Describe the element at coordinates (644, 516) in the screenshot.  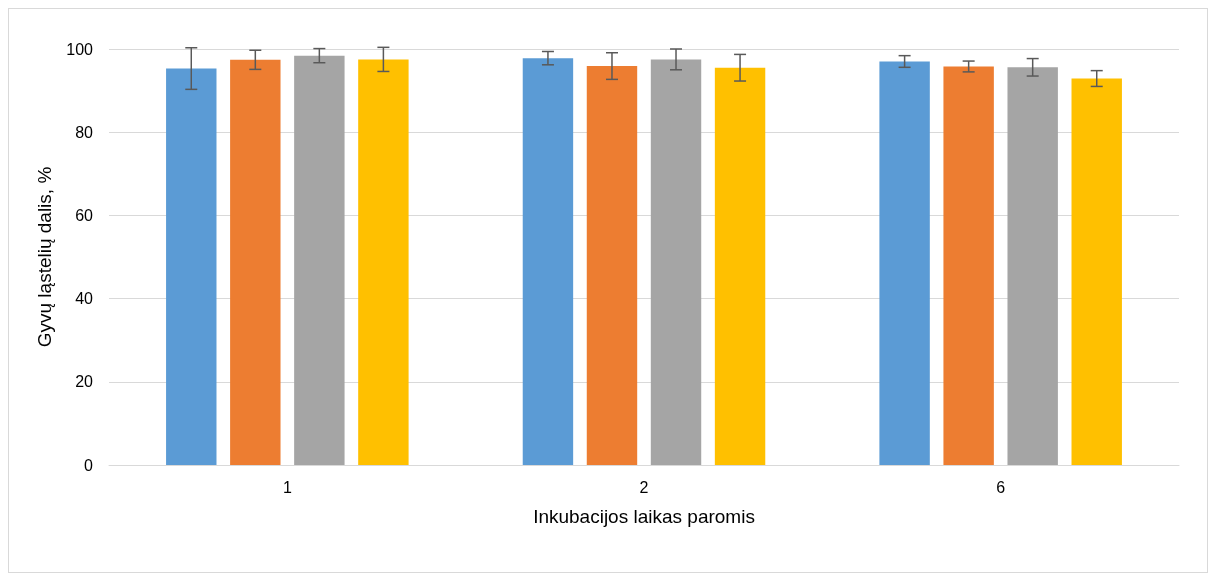
I see `x-axis-title: Inkubacijos laikas paromis` at that location.